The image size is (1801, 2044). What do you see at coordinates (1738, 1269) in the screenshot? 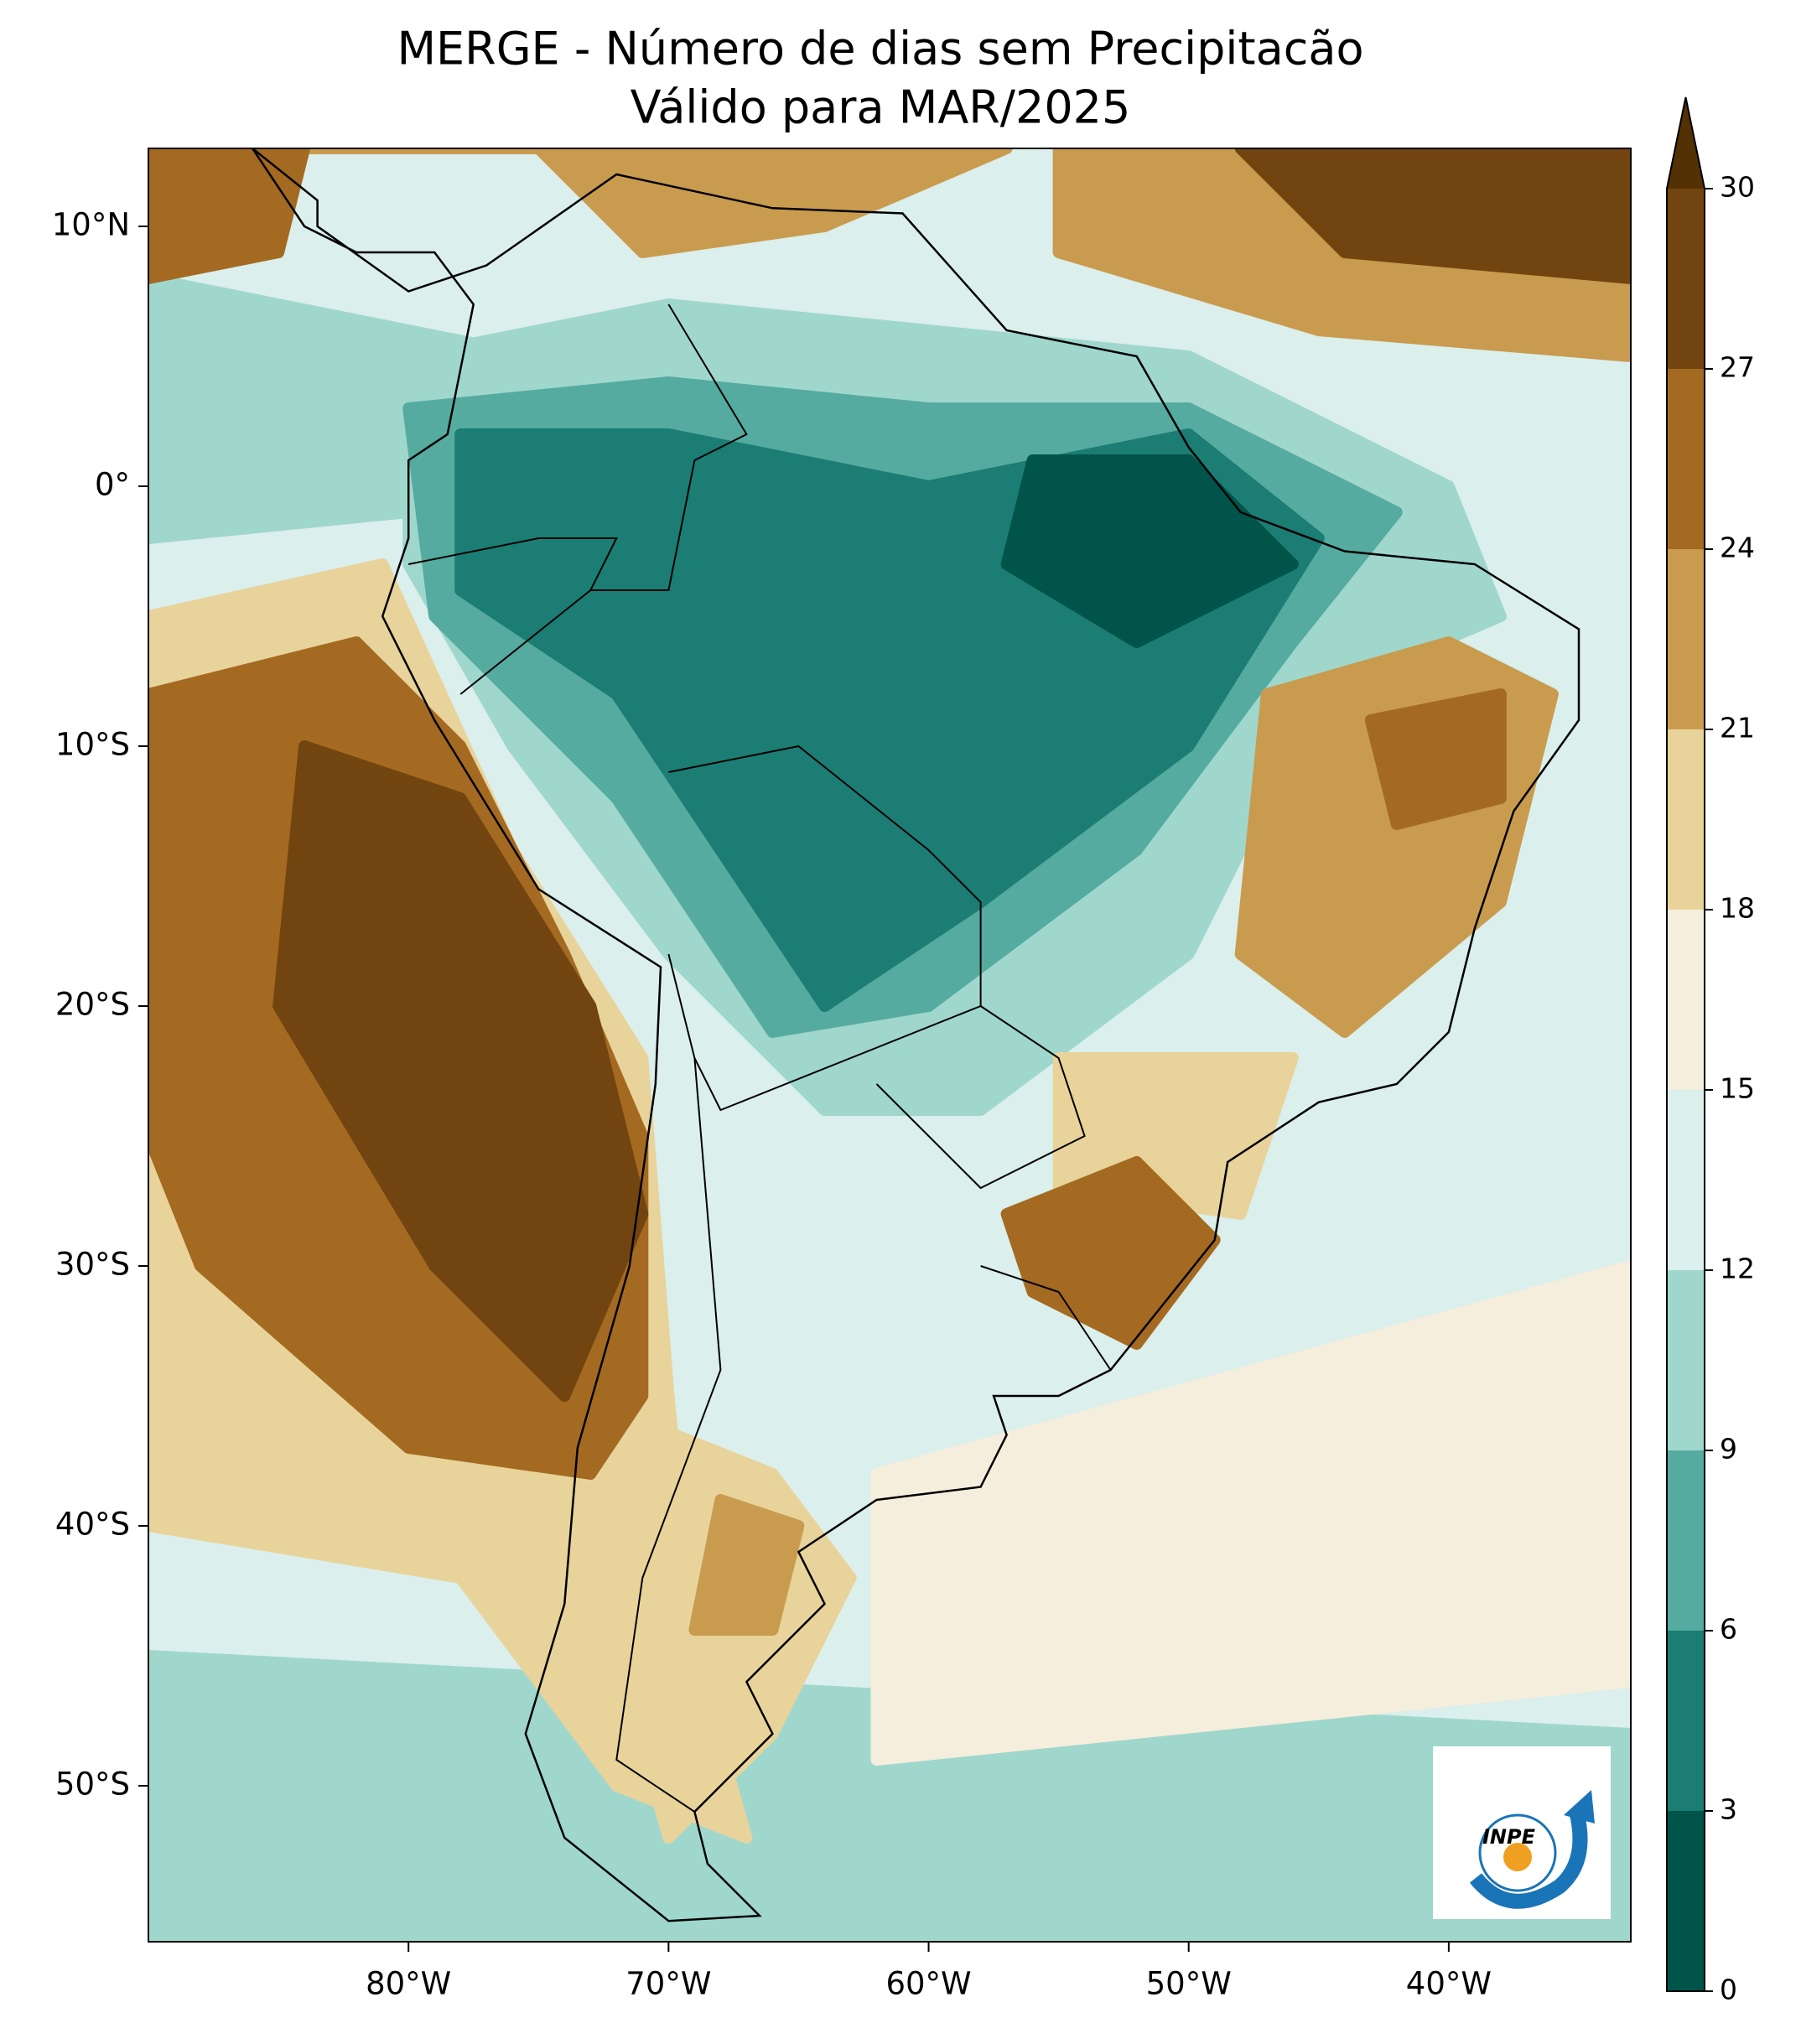
I see `colorbar-tick-label: 12` at bounding box center [1738, 1269].